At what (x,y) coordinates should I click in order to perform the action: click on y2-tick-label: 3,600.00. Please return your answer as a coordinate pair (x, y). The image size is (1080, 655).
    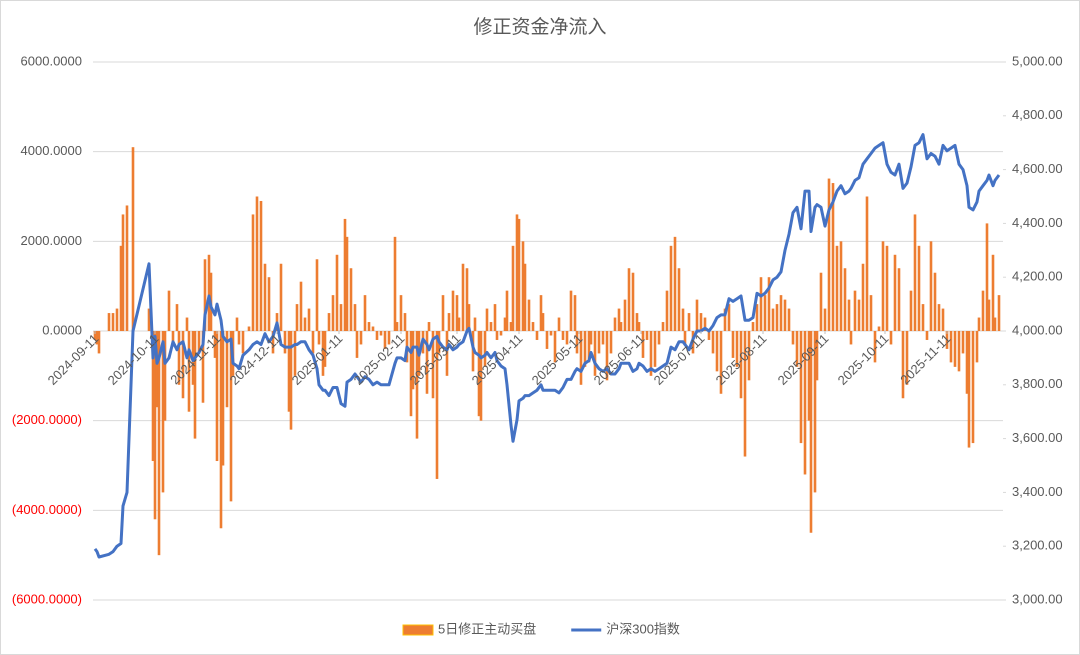
    Looking at the image, I should click on (1037, 437).